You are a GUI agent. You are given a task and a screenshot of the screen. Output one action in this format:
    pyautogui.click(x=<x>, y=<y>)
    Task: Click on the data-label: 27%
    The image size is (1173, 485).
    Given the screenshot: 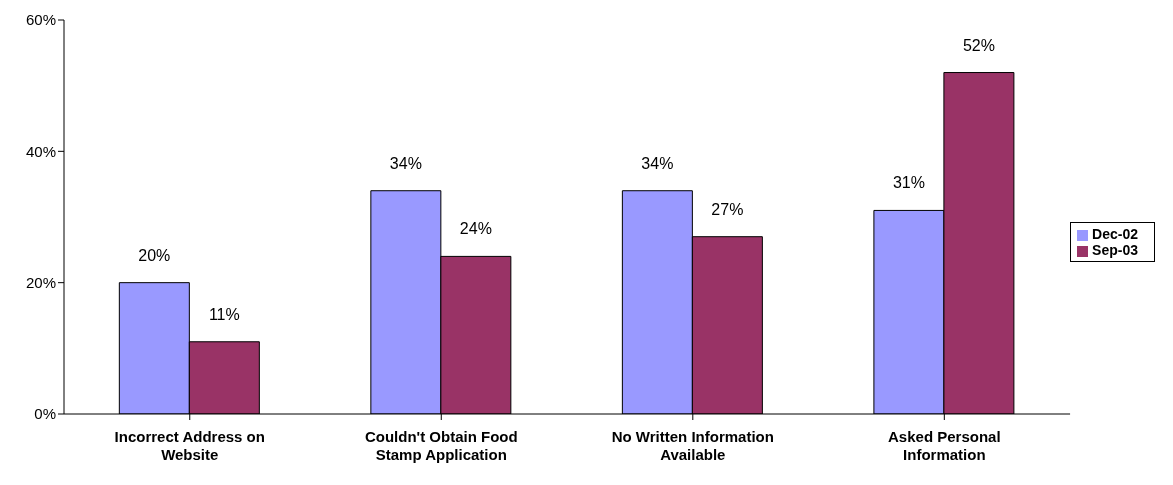 What is the action you would take?
    pyautogui.click(x=727, y=209)
    